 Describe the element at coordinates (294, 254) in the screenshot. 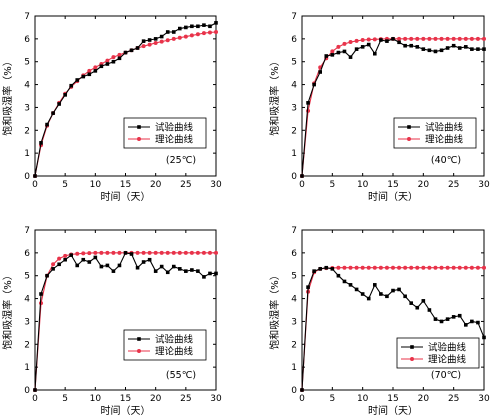

I see `y-tick-label: 6` at that location.